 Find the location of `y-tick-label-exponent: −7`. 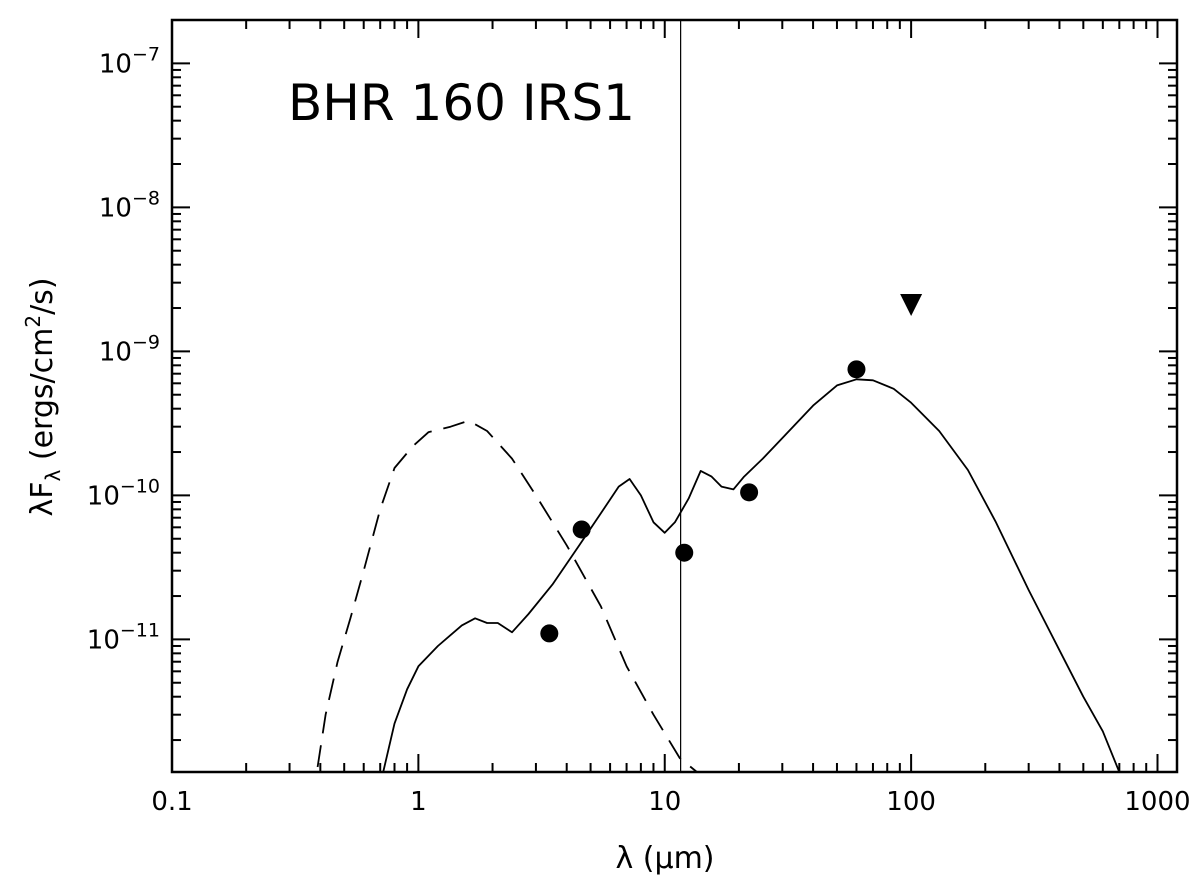

y-tick-label-exponent: −7 is located at coordinates (146, 54).